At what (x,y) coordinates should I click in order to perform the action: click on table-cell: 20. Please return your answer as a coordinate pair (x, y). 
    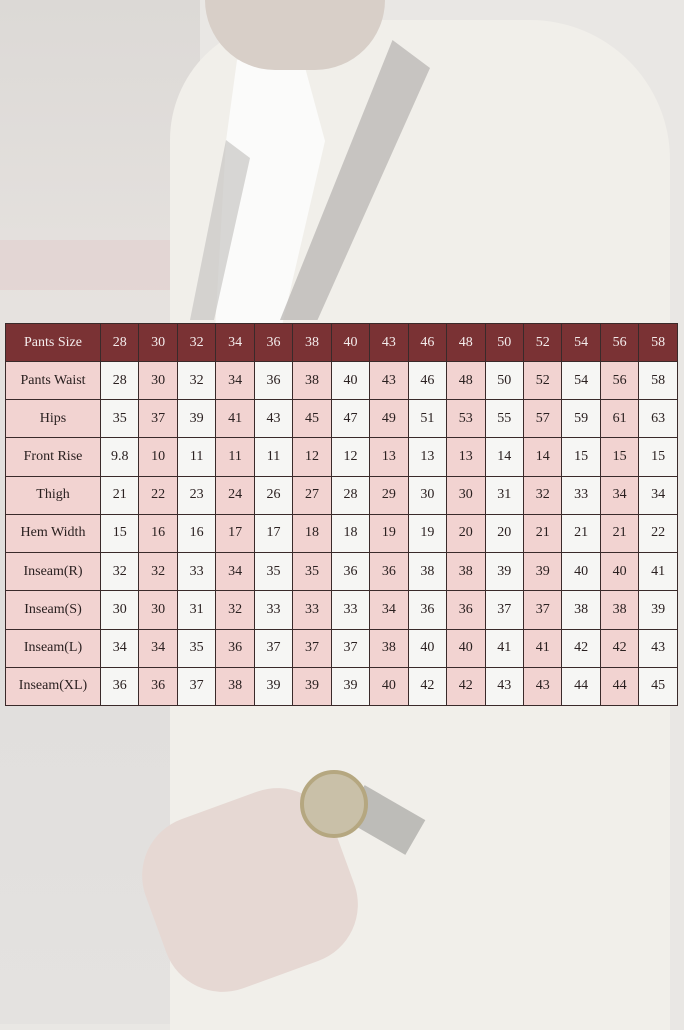
    Looking at the image, I should click on (504, 533).